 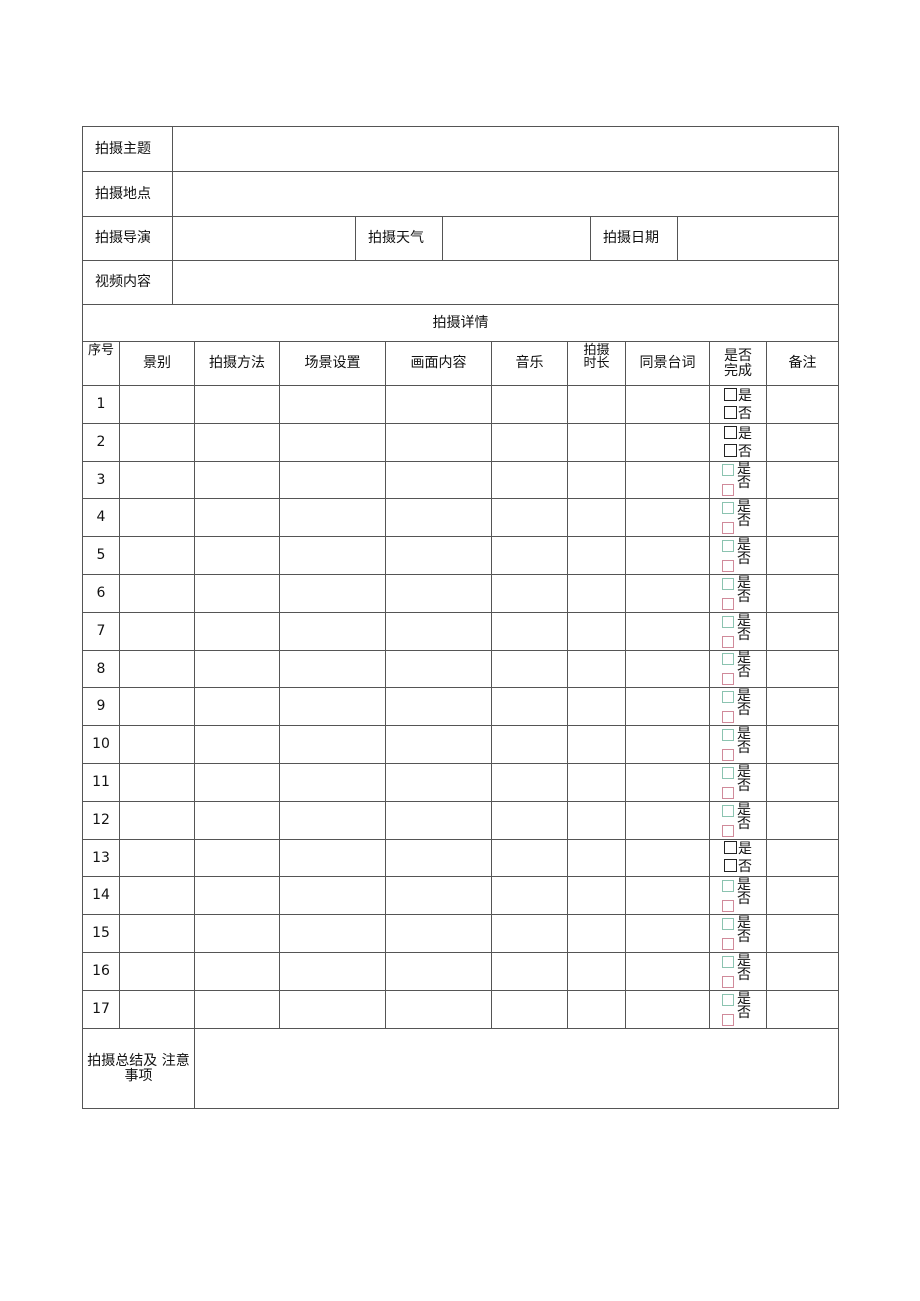 I want to click on director-field, so click(x=264, y=238).